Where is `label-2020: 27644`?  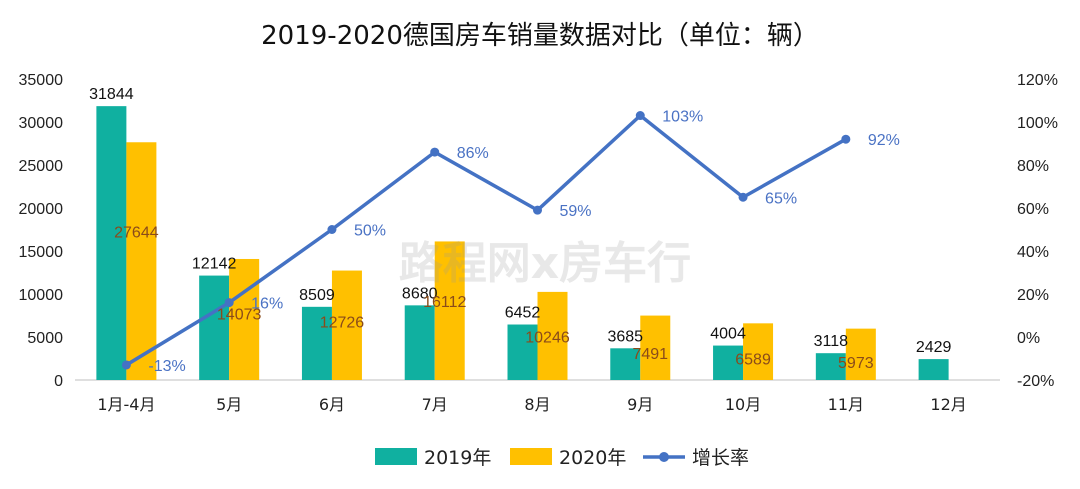 label-2020: 27644 is located at coordinates (136, 233).